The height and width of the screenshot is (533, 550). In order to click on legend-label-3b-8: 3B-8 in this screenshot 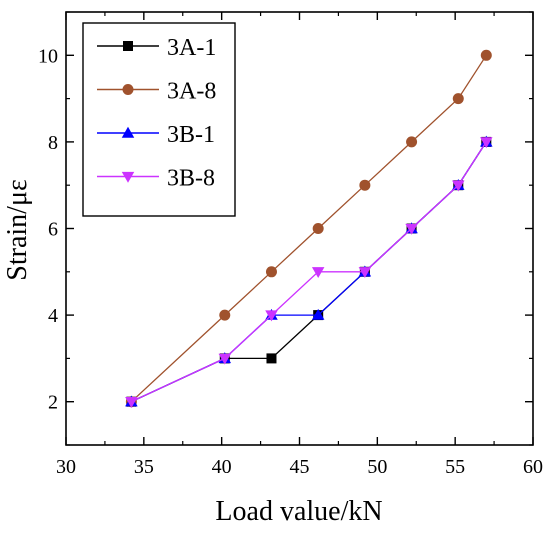, I will do `click(191, 179)`.